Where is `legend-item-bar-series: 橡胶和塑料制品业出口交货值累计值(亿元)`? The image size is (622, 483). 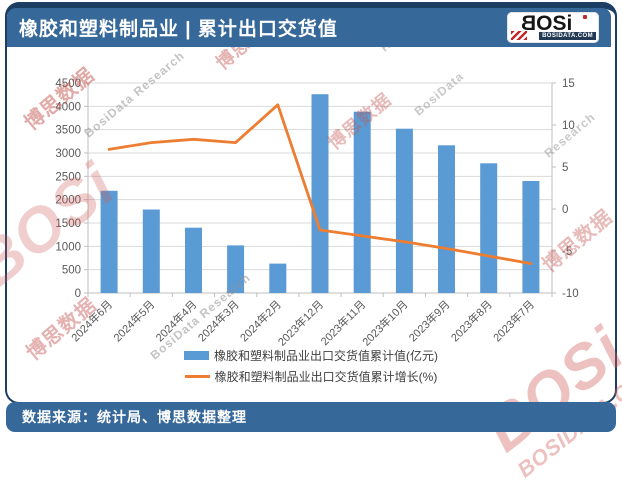 legend-item-bar-series: 橡胶和塑料制品业出口交货值累计值(亿元) is located at coordinates (311, 355).